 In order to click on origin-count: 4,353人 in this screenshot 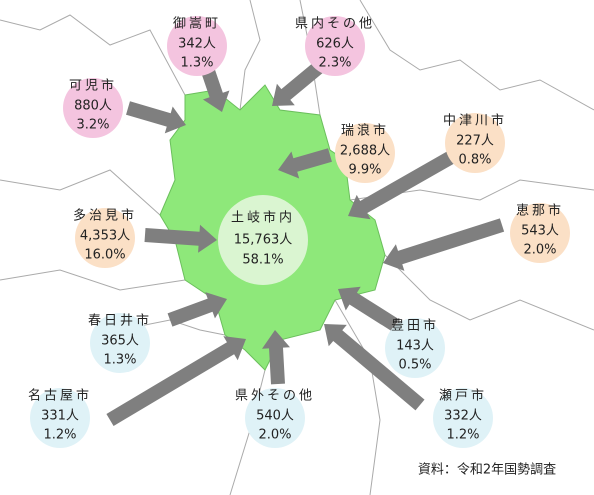, I will do `click(105, 236)`.